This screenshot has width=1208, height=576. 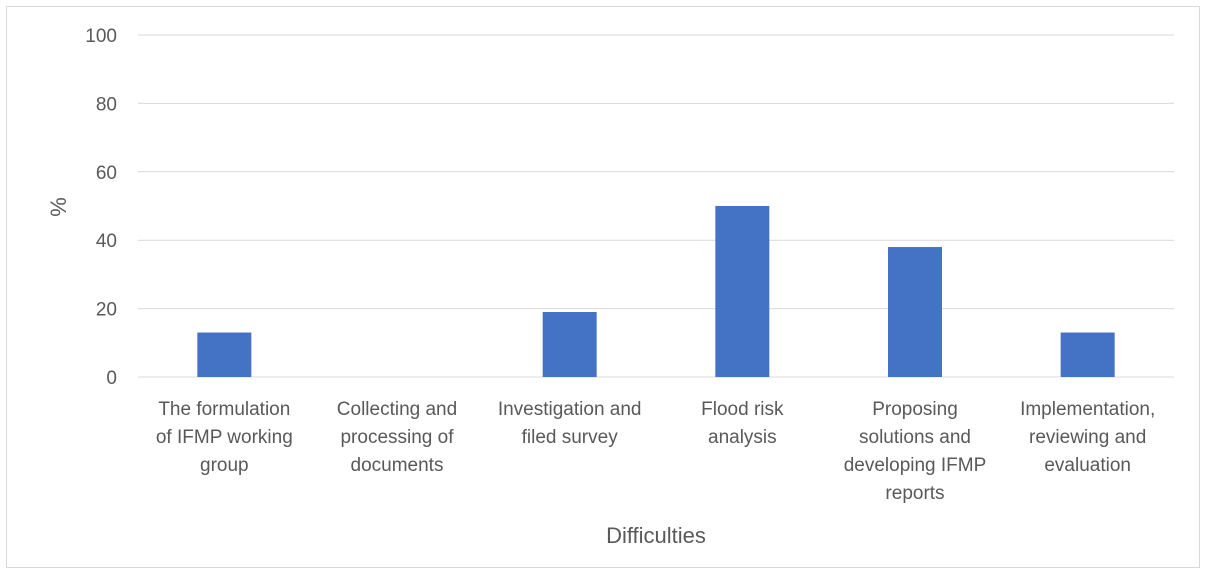 I want to click on x-category-label-line: evaluation, so click(x=1087, y=465).